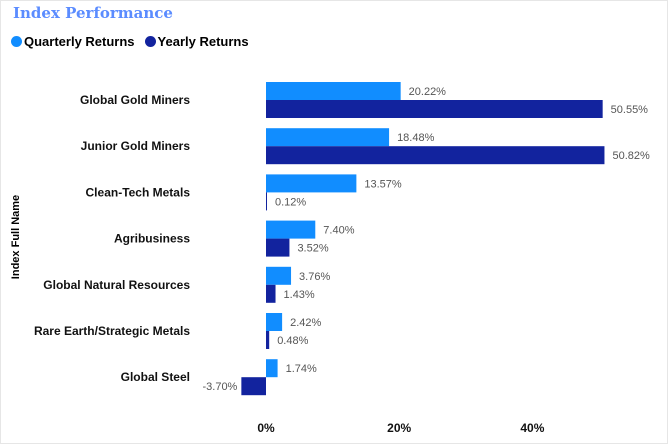 This screenshot has width=668, height=444. Describe the element at coordinates (292, 341) in the screenshot. I see `data-label: 0.48%` at that location.